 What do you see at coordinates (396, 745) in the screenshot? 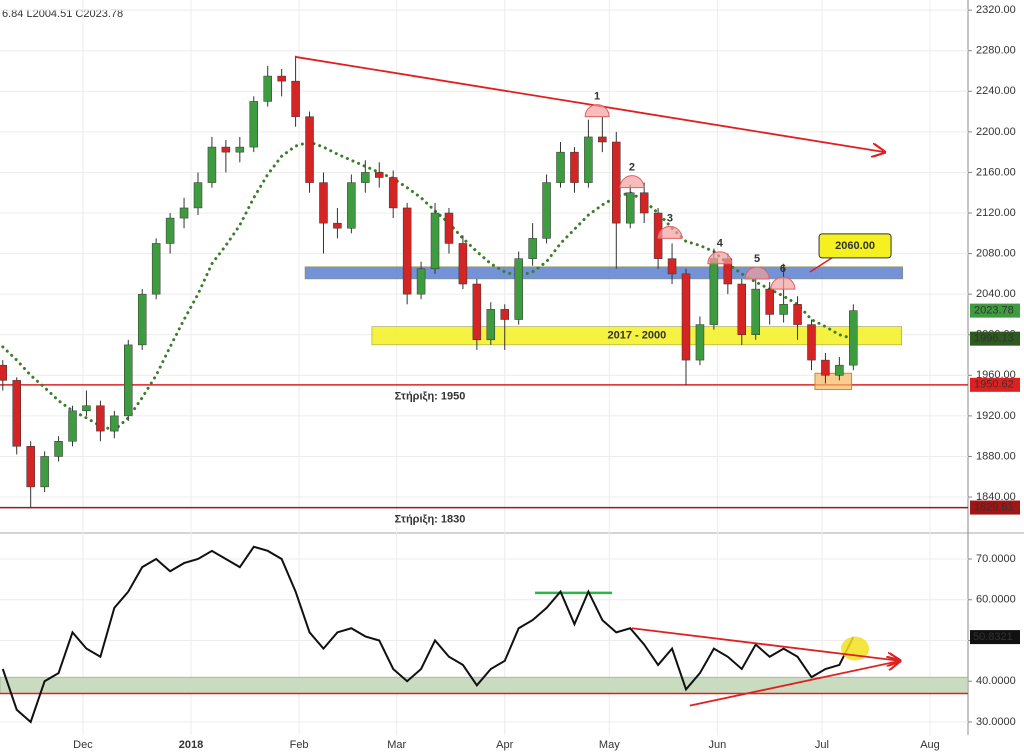
I see `x-tick-label: Mar` at bounding box center [396, 745].